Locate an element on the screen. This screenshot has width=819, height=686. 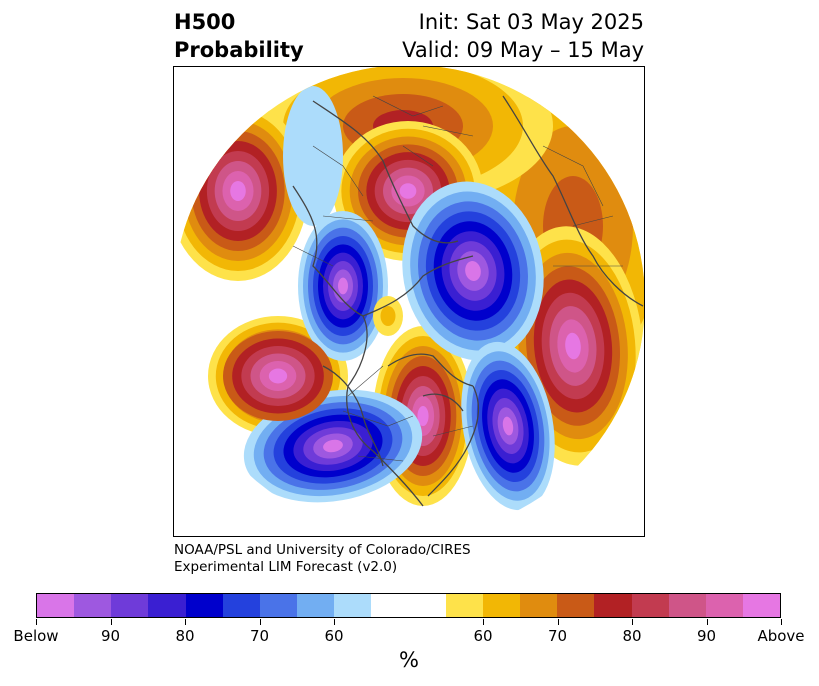
colorbar-tick-label: Below is located at coordinates (36, 636).